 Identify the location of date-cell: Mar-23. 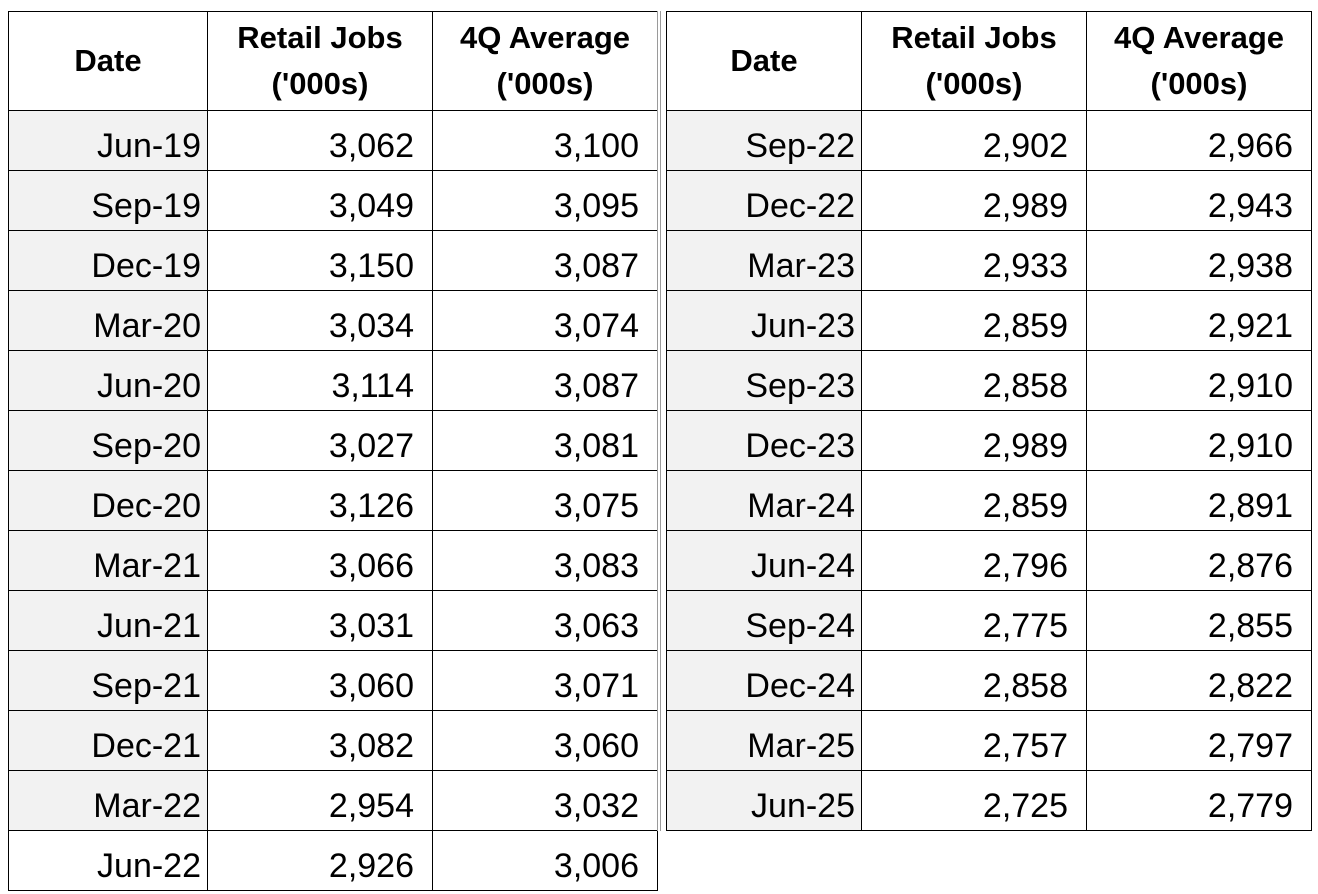
(764, 260).